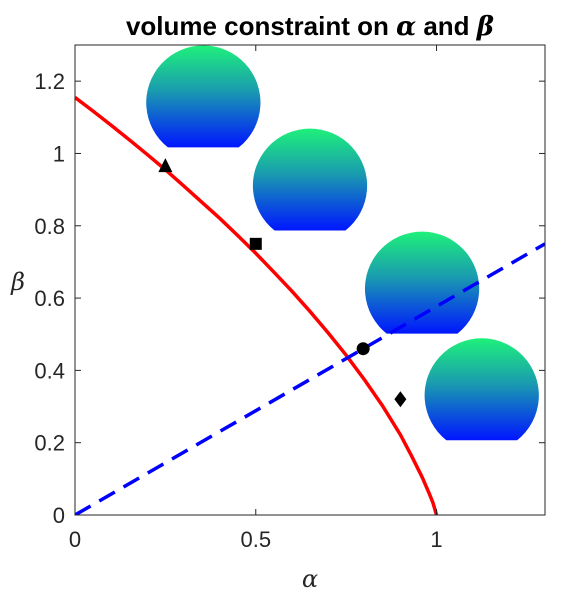  What do you see at coordinates (436, 539) in the screenshot?
I see `x-tick-label: 1` at bounding box center [436, 539].